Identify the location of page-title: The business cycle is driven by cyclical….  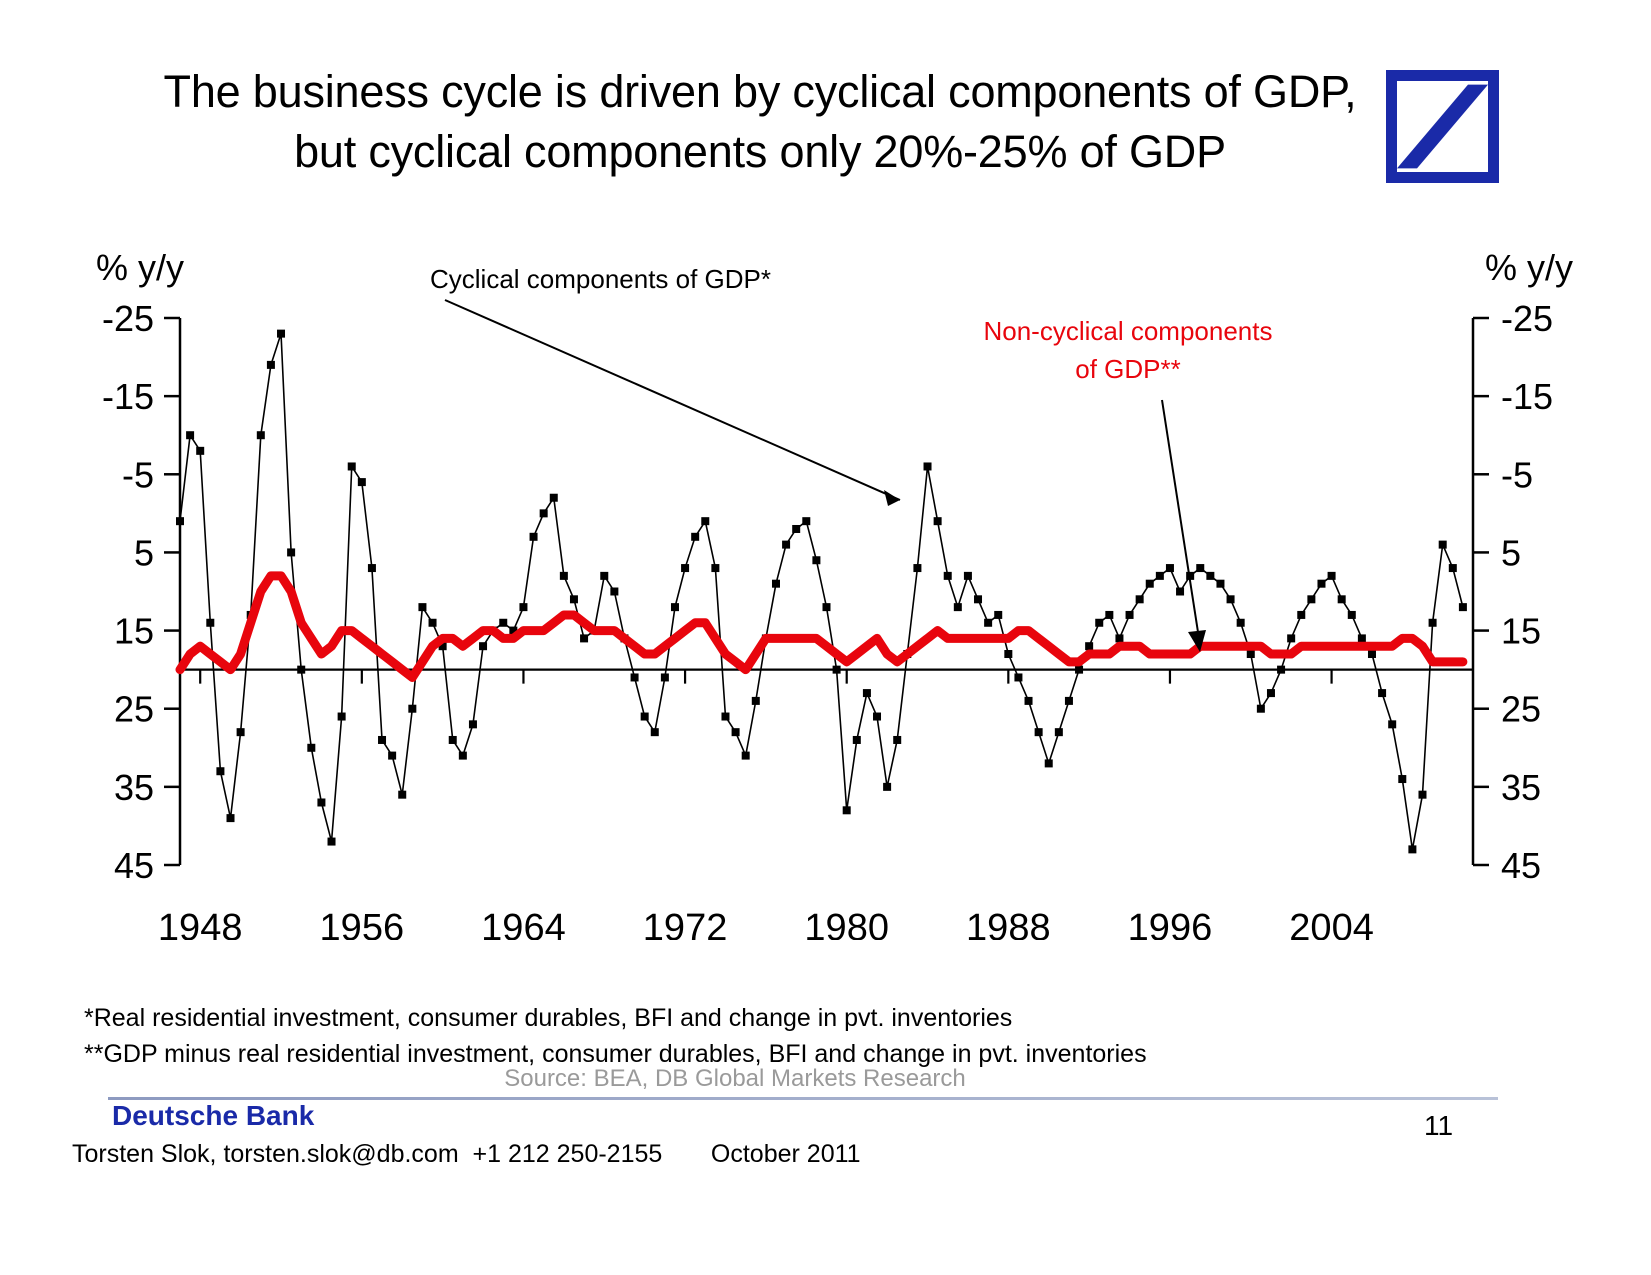
(760, 122).